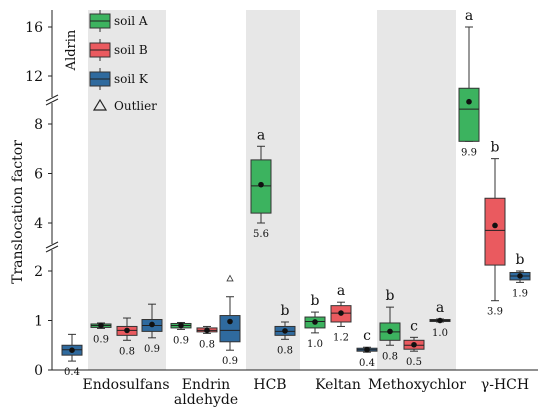 The width and height of the screenshot is (550, 412). I want to click on box-hcb-soil-a: 5.6 a, so click(261, 183).